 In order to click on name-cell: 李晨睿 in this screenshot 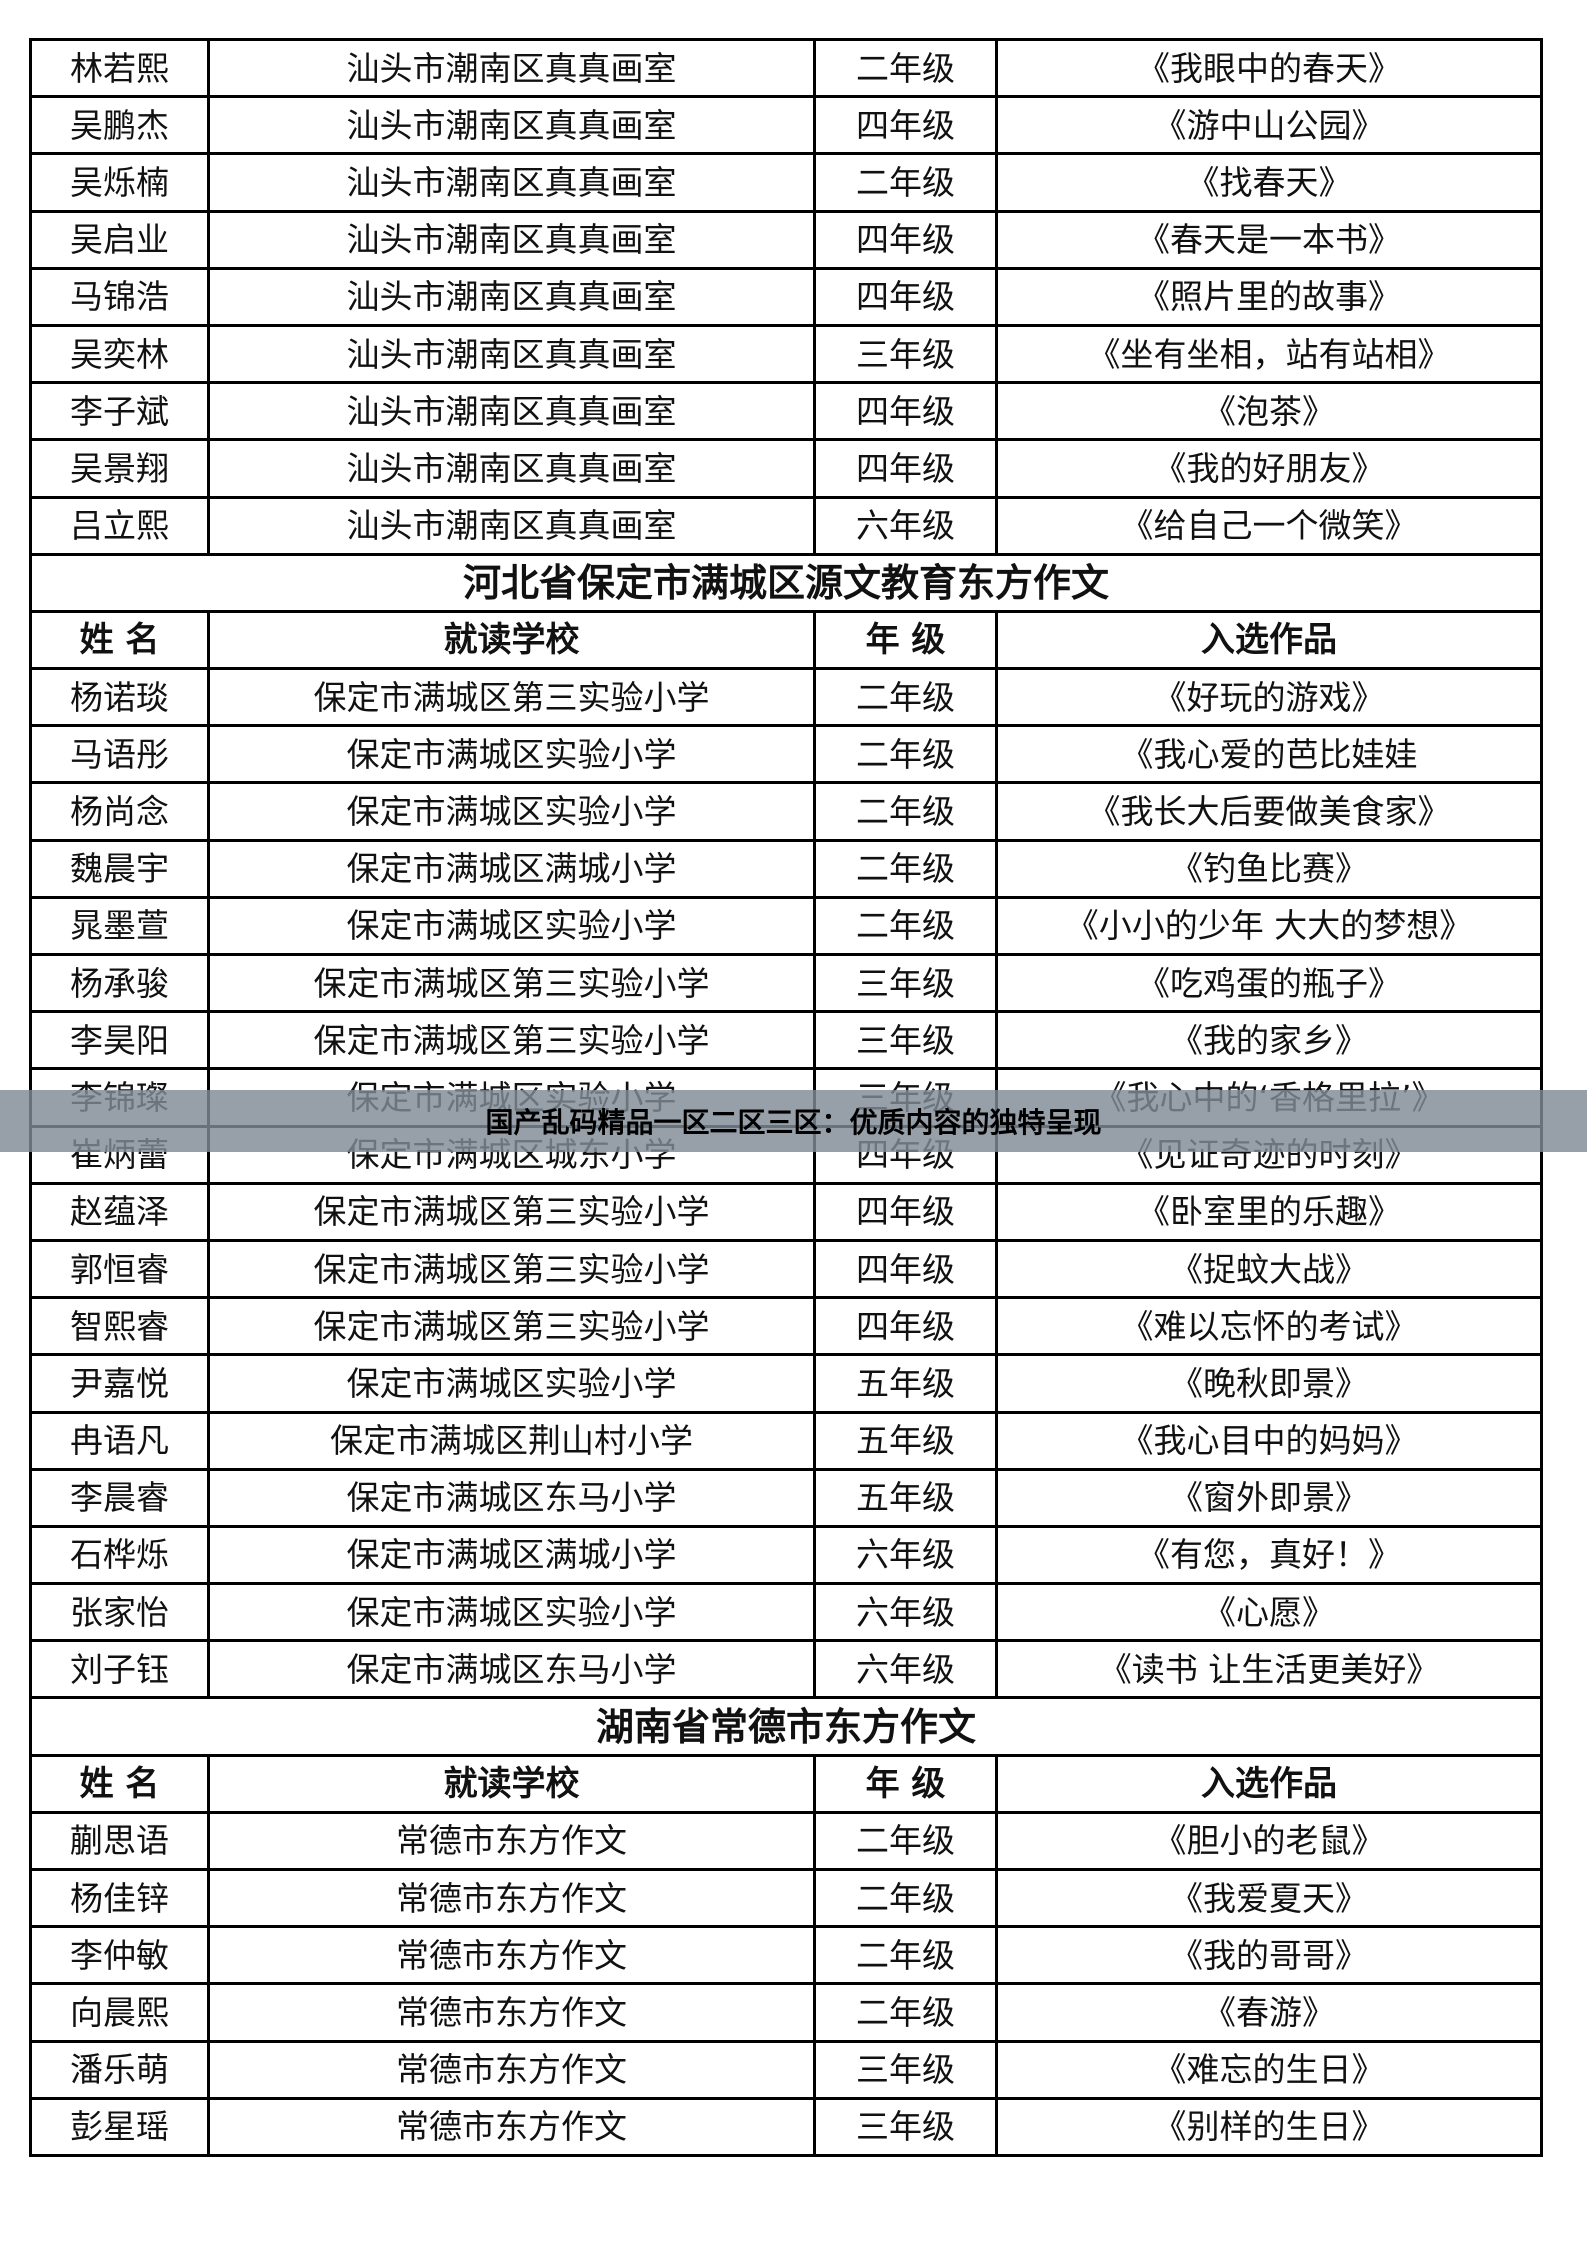, I will do `click(119, 1497)`.